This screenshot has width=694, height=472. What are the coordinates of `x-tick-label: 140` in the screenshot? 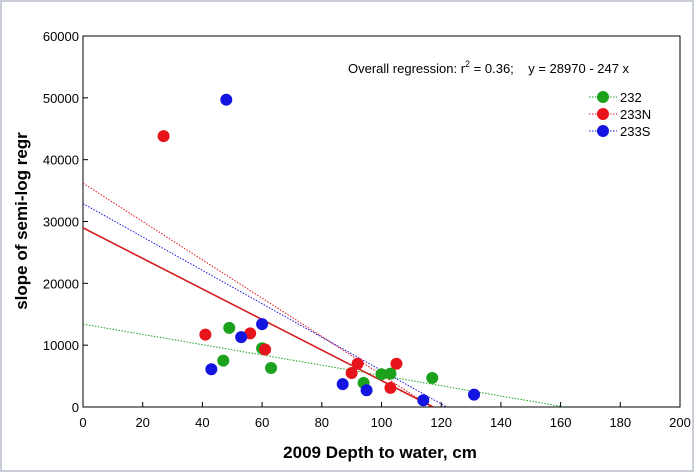 It's located at (501, 422).